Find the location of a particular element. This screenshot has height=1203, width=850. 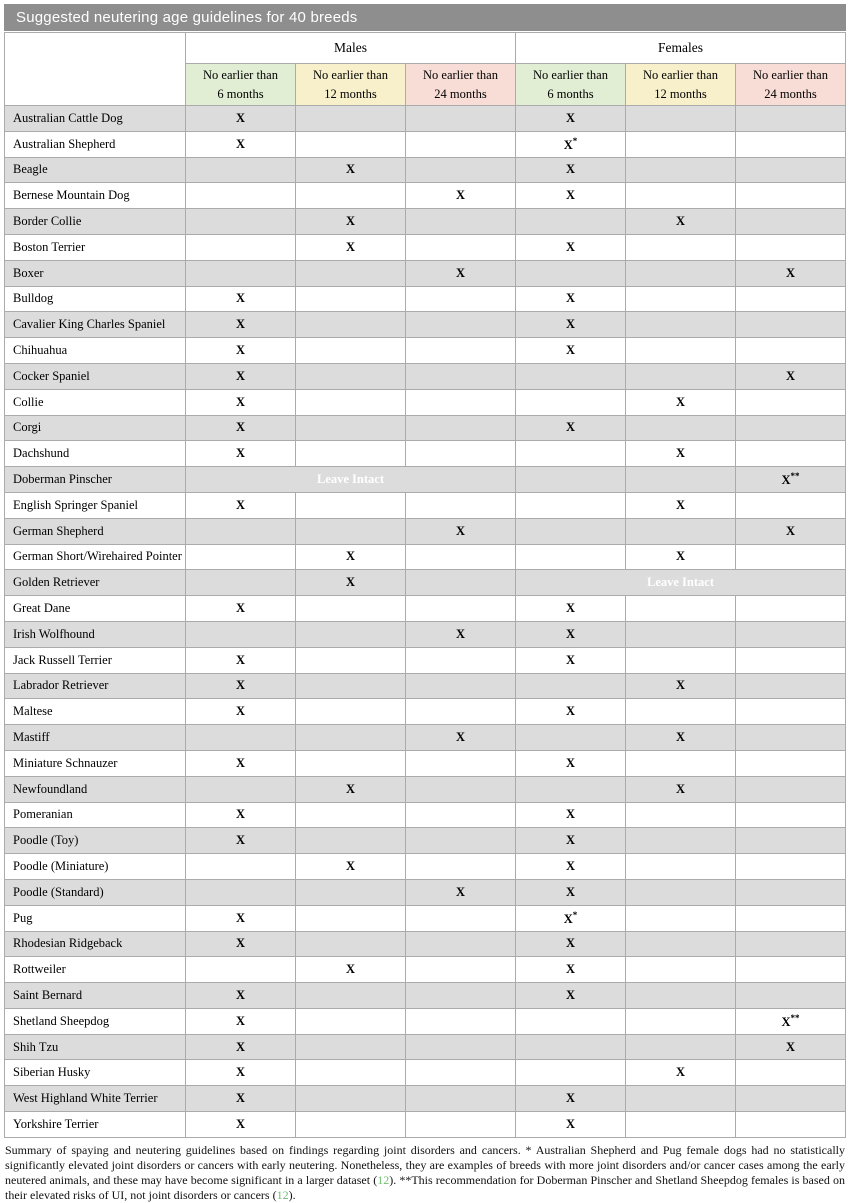

breed-name: Boston Terrier is located at coordinates (95, 247).